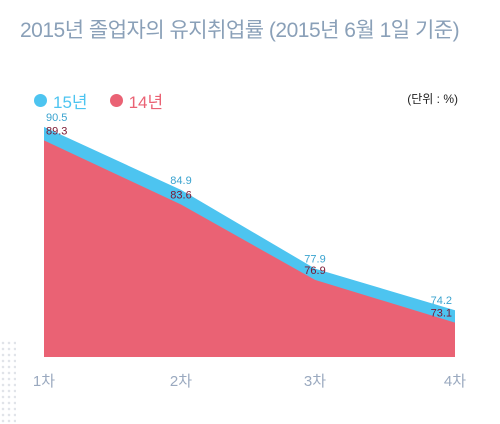 The image size is (500, 424). Describe the element at coordinates (98, 100) in the screenshot. I see `legend: 15년 14년` at that location.